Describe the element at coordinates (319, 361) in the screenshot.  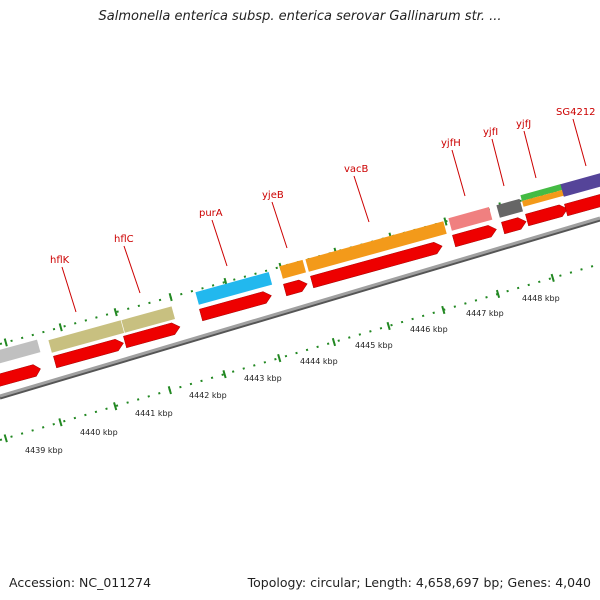
I see `kbp-label: 4444 kbp` at that location.